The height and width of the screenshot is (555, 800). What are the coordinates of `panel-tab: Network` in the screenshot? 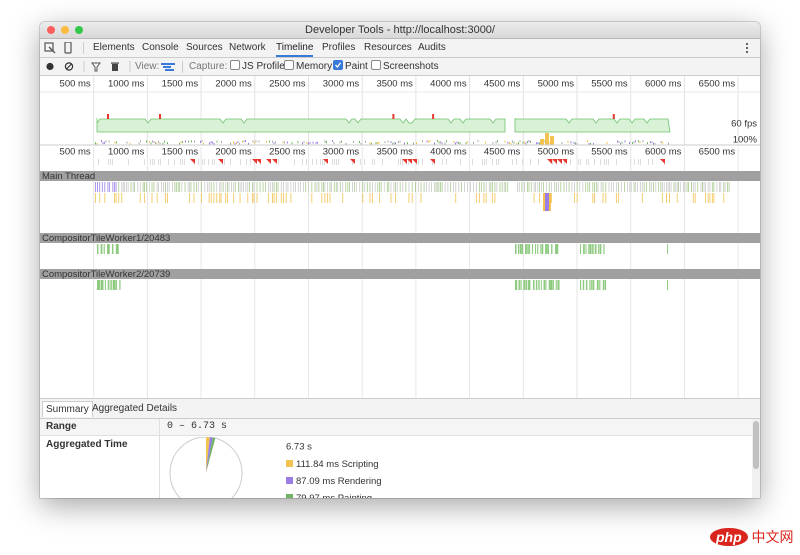 It's located at (247, 47).